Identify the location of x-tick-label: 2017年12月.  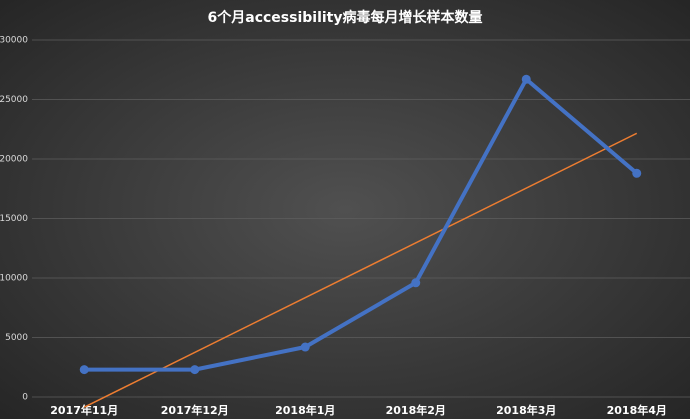
(195, 410).